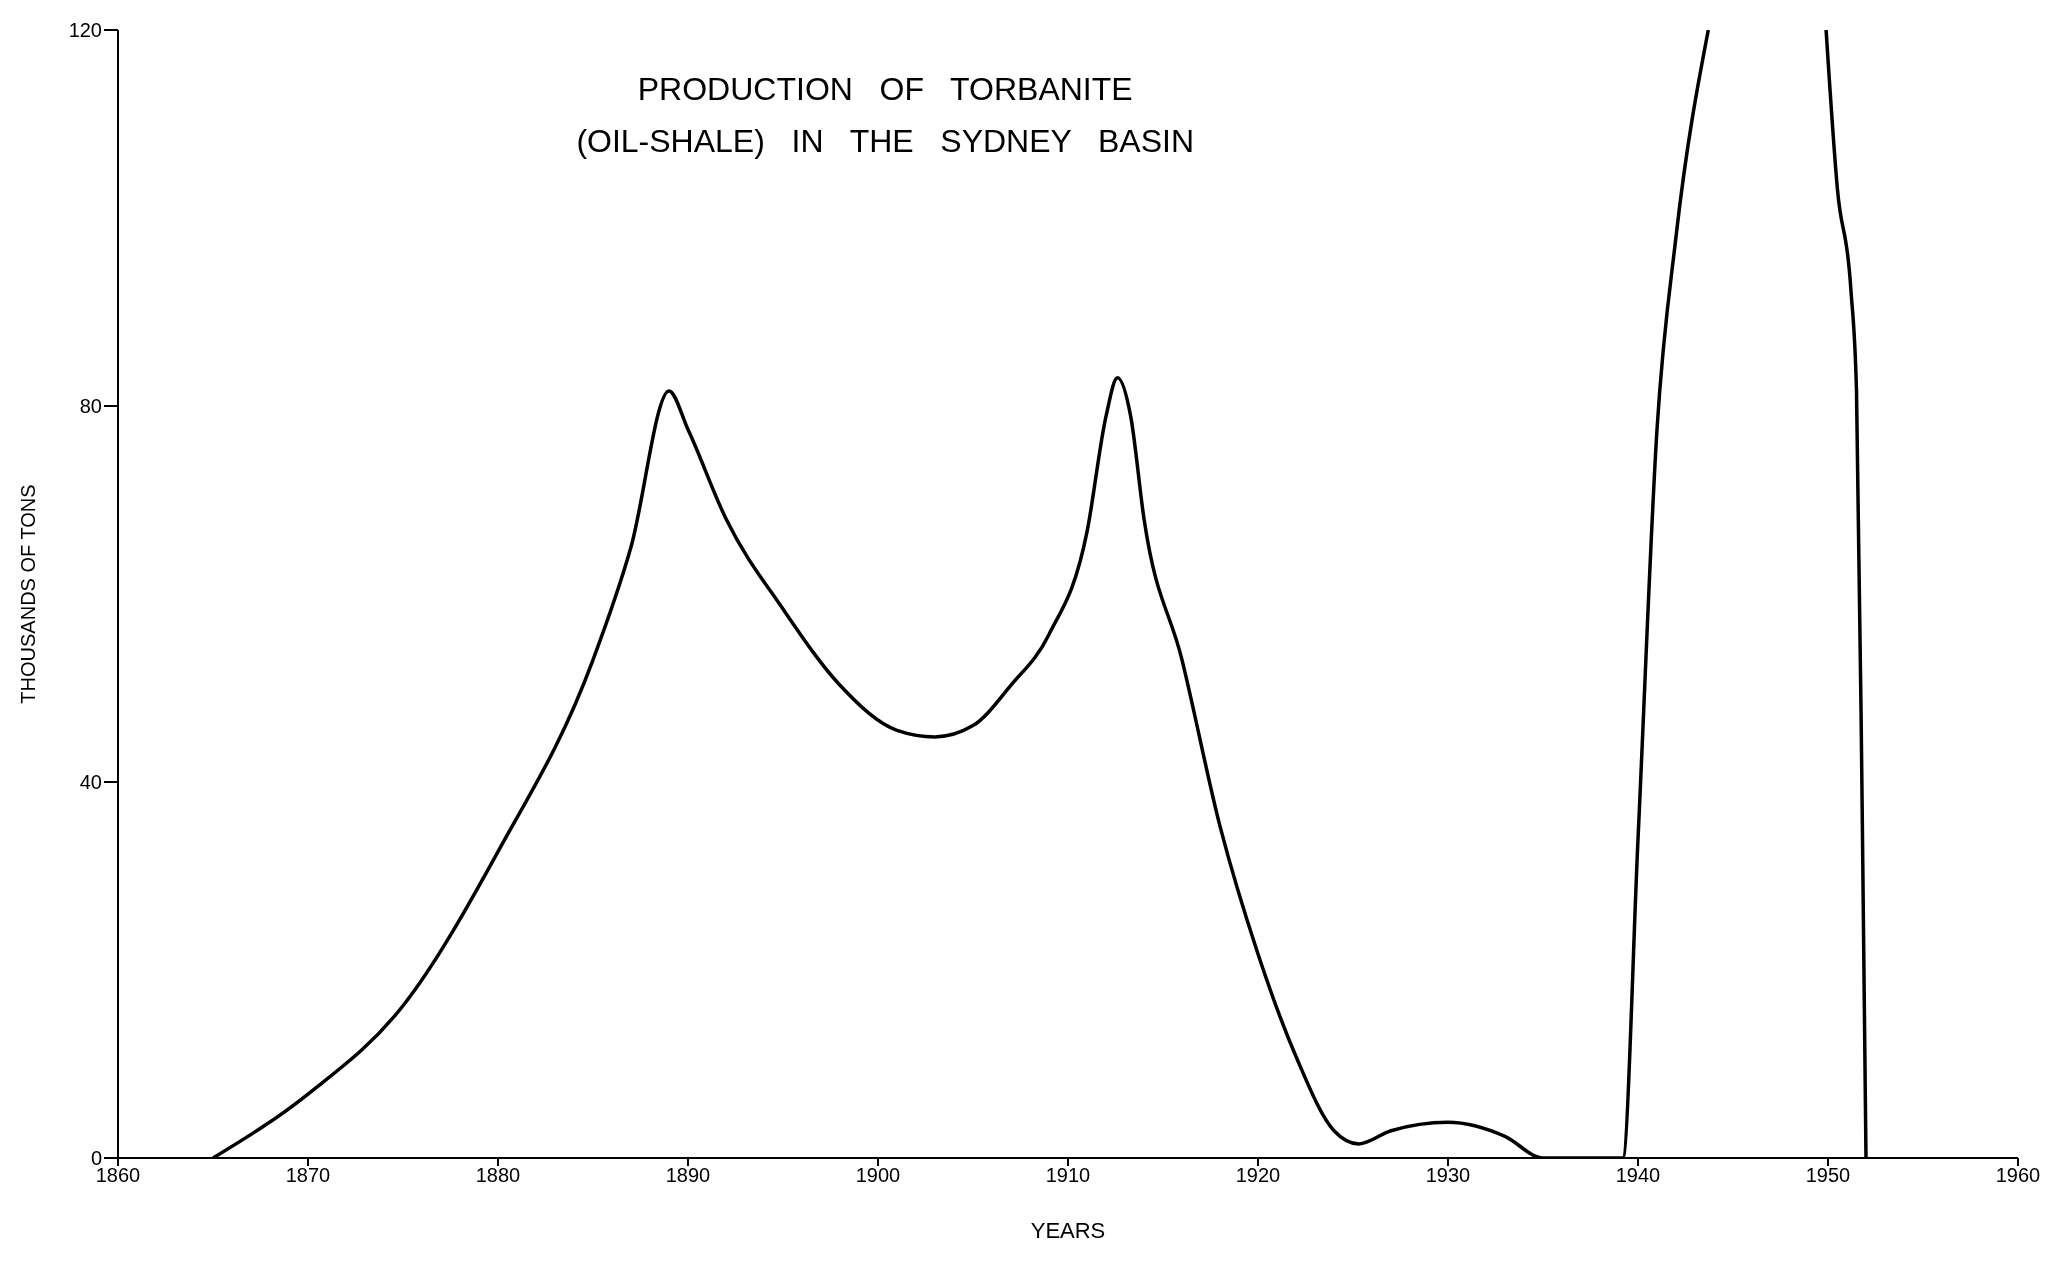  What do you see at coordinates (28, 594) in the screenshot?
I see `y-axis-title: THOUSANDS OF TONS` at bounding box center [28, 594].